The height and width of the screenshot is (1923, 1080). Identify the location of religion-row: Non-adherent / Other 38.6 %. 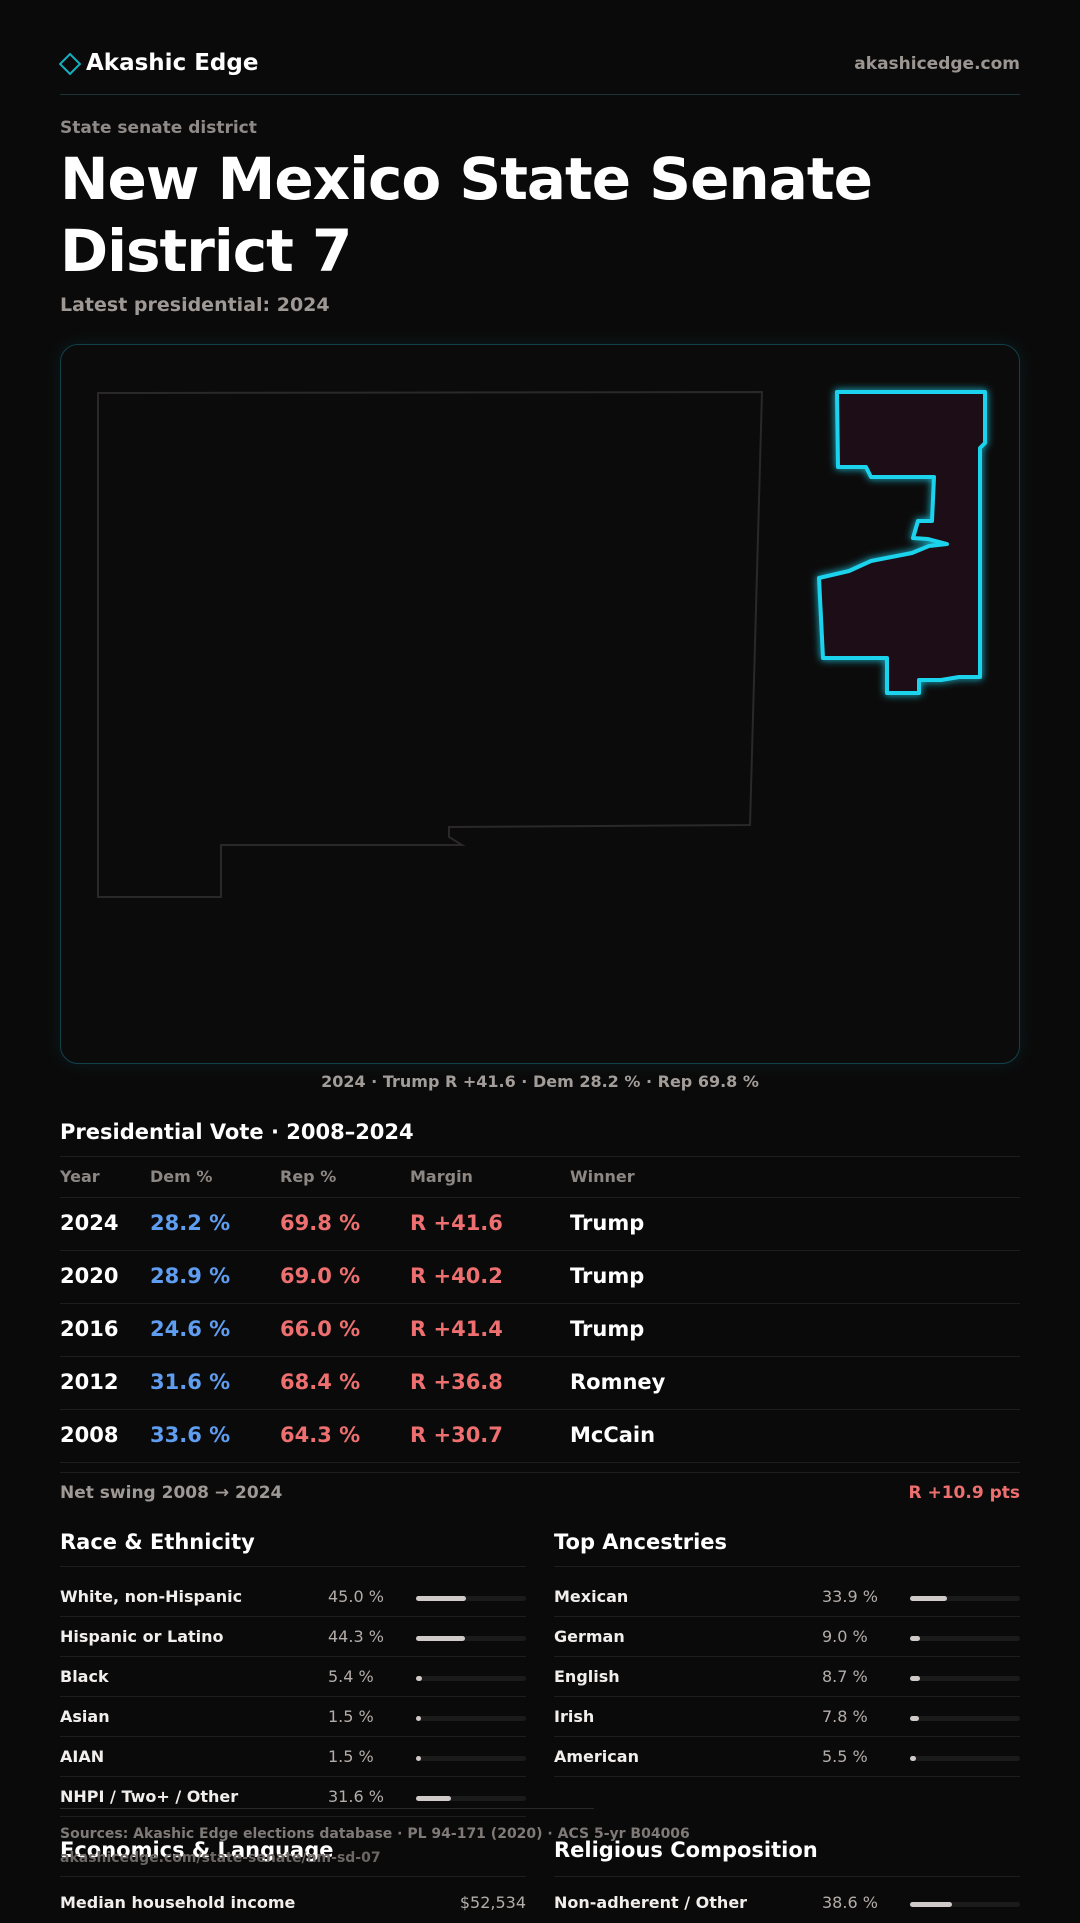
(787, 1902).